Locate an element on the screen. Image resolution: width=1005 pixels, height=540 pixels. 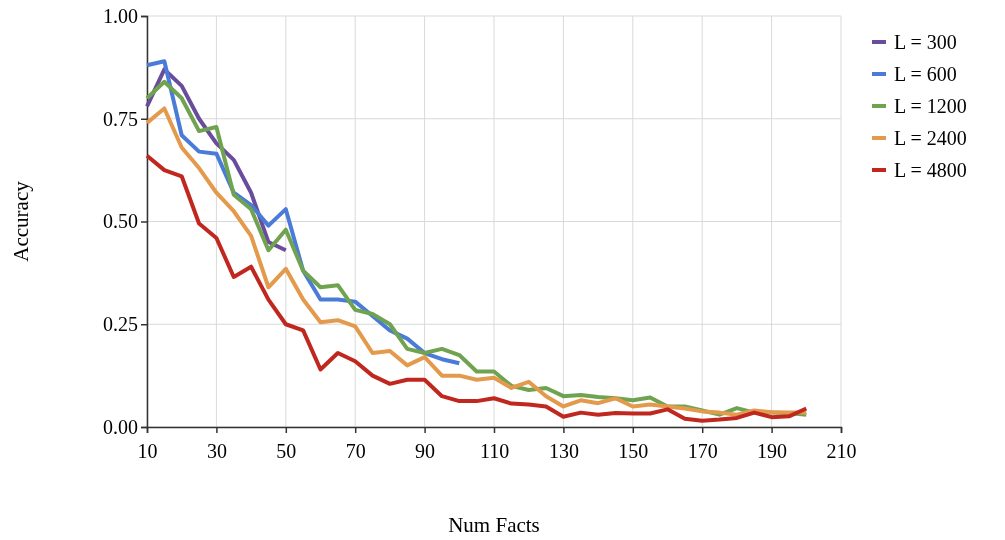
y-tick-label: 0.00 is located at coordinates (120, 426).